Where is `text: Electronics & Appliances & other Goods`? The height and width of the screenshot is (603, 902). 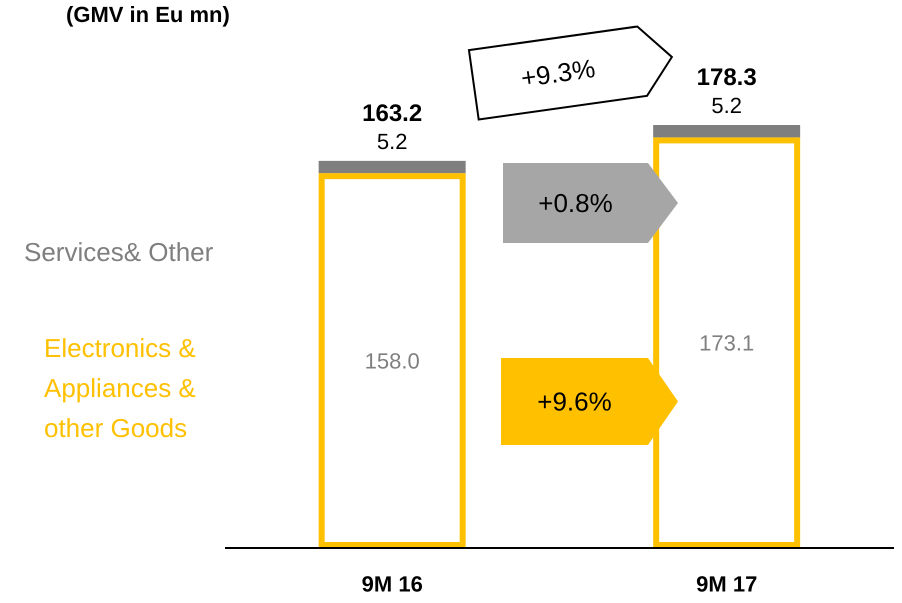
text: Electronics & Appliances & other Goods is located at coordinates (120, 388).